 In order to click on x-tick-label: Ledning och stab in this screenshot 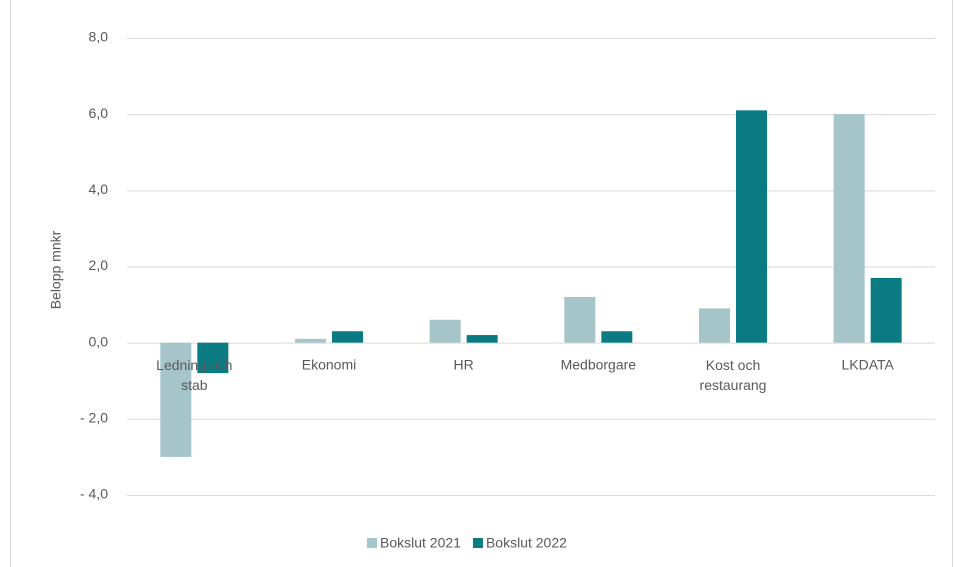, I will do `click(194, 375)`.